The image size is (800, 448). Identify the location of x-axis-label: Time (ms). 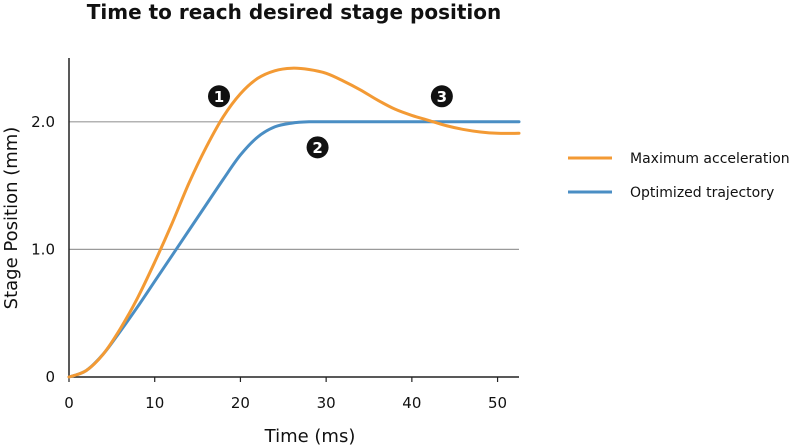
(310, 436).